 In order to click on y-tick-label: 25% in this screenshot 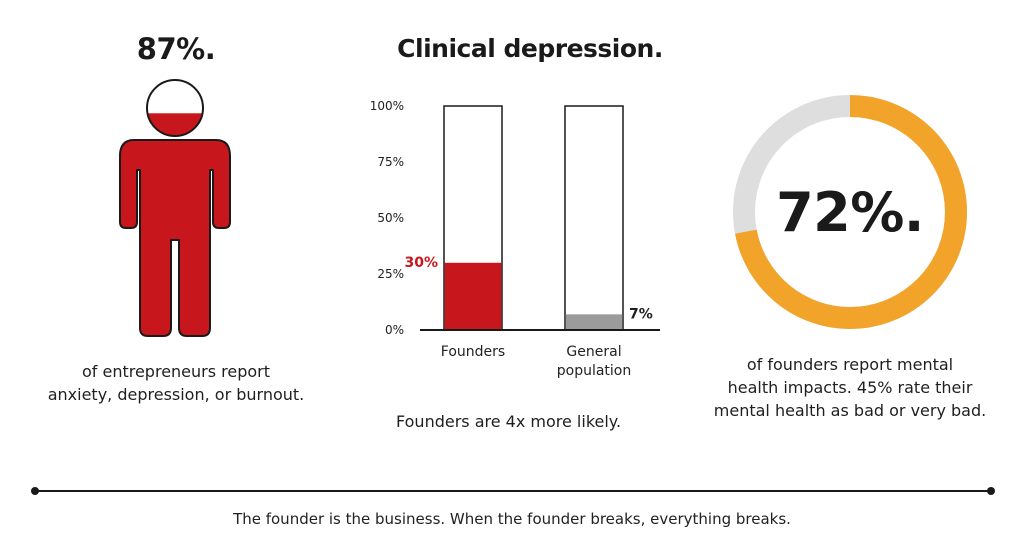, I will do `click(390, 274)`.